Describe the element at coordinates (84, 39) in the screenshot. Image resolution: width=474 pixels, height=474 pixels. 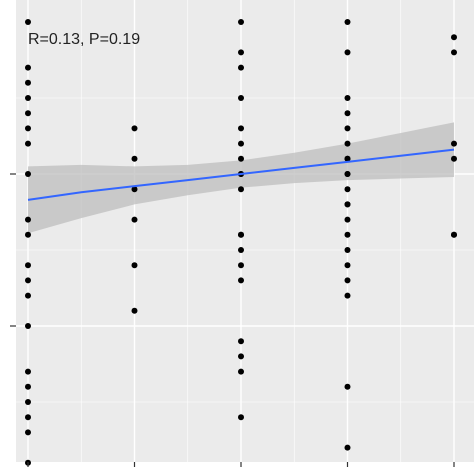
I see `correlation-annotation: R=0.13, P=0.19` at that location.